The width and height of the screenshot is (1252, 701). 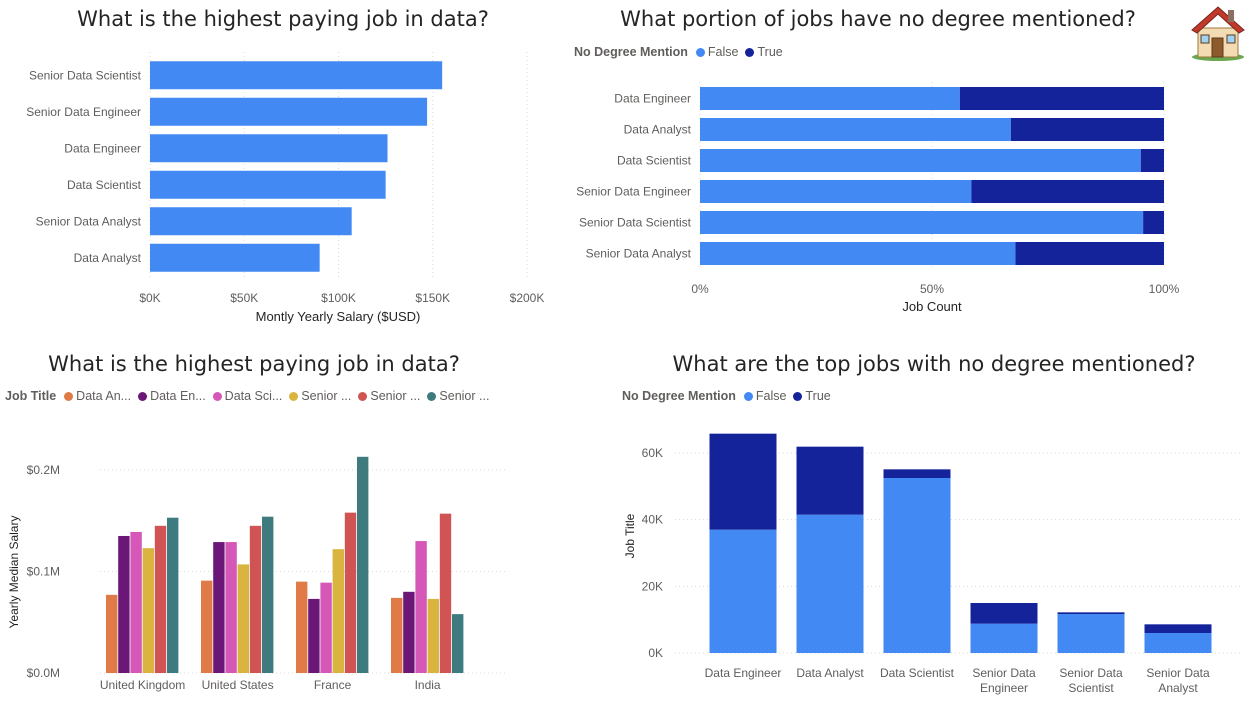 What do you see at coordinates (254, 364) in the screenshot?
I see `panel-title-bottom-left: What is the highest paying job in data?` at bounding box center [254, 364].